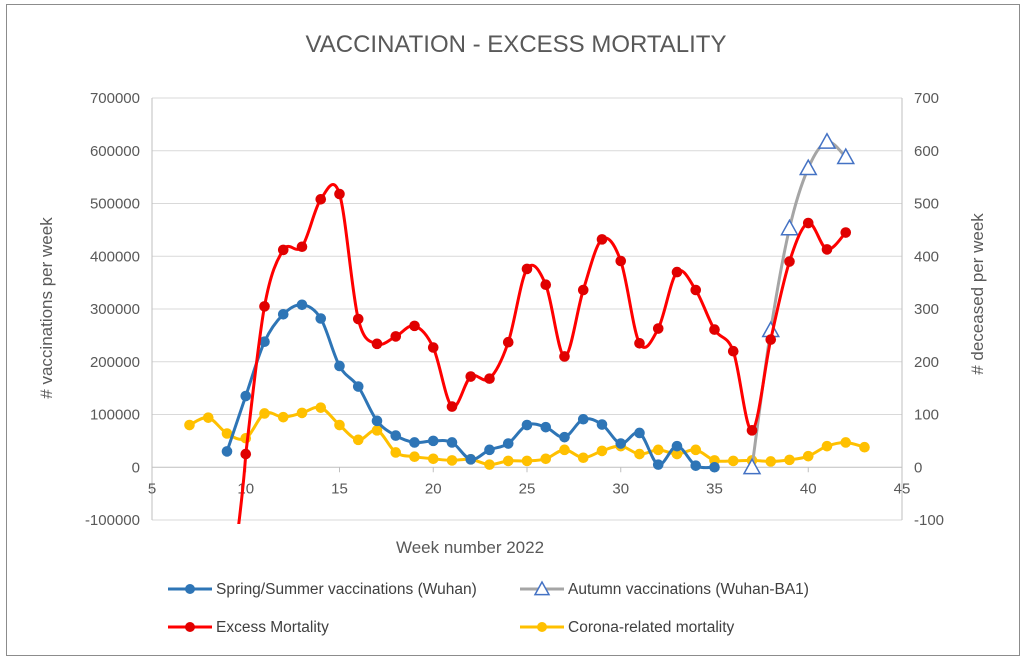  What do you see at coordinates (115, 98) in the screenshot?
I see `y-left-tick-label: 700000` at bounding box center [115, 98].